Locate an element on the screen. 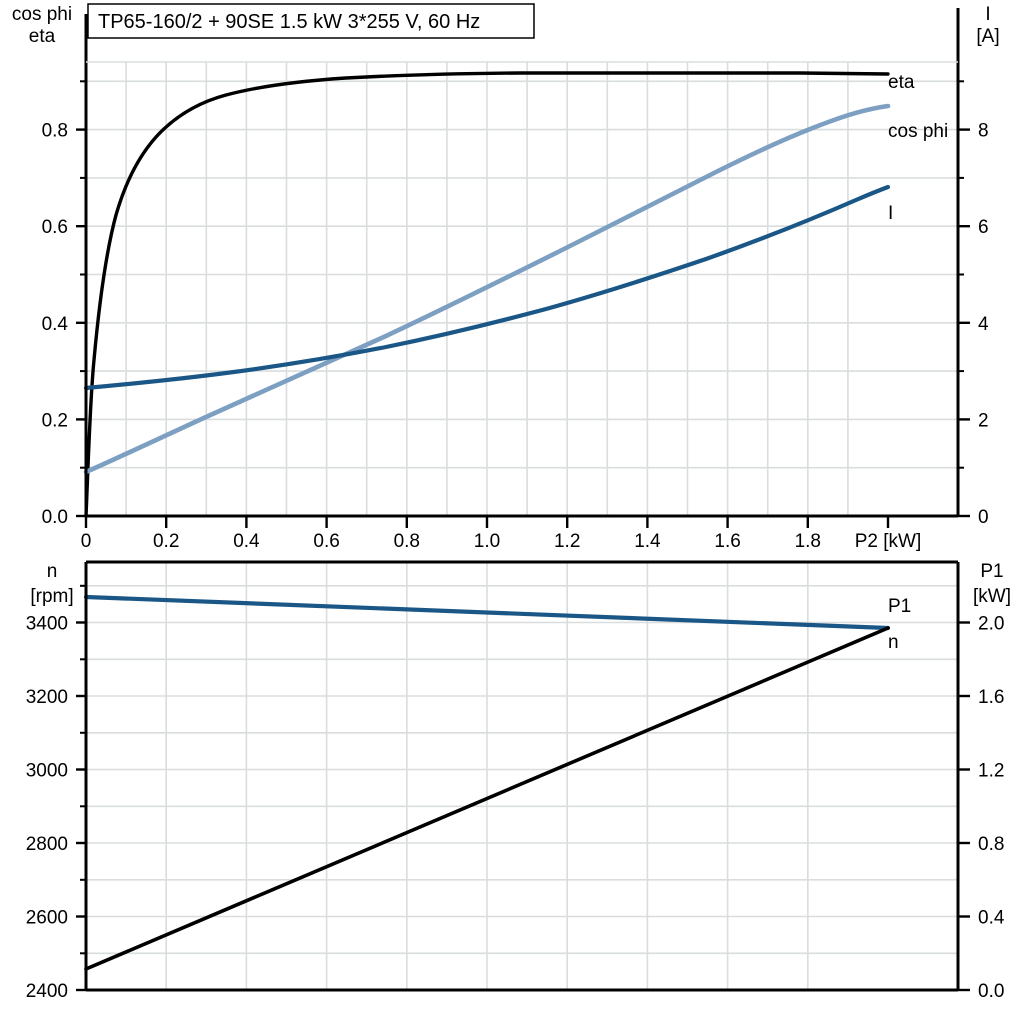 The image size is (1024, 1024). top-chart-left-tick-labels: 0.0 0.2 0.4 0.6 0.8 is located at coordinates (55, 324).